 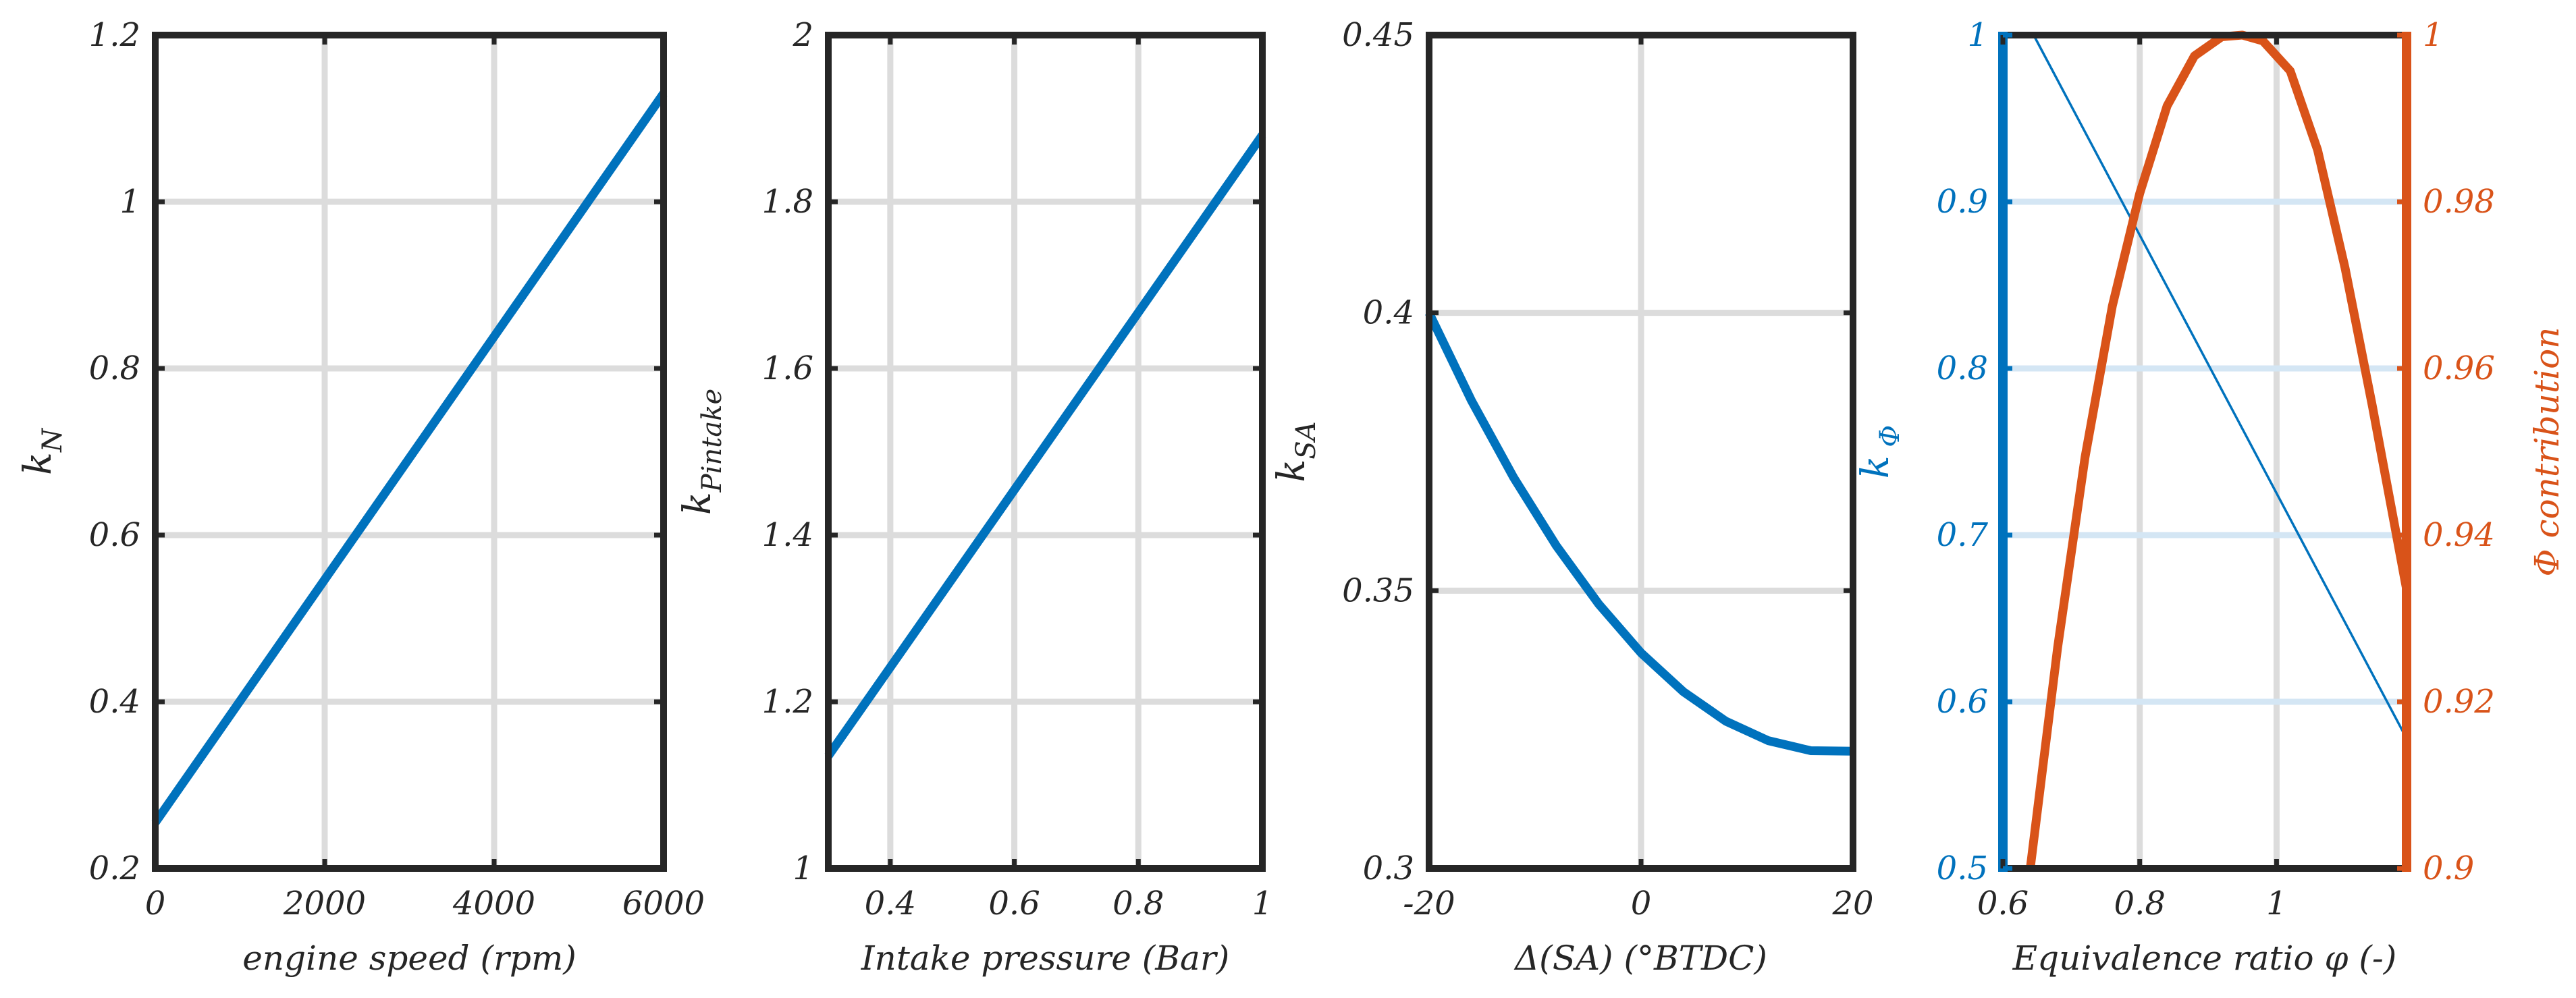 I want to click on y-tick-label: 2, so click(x=802, y=35).